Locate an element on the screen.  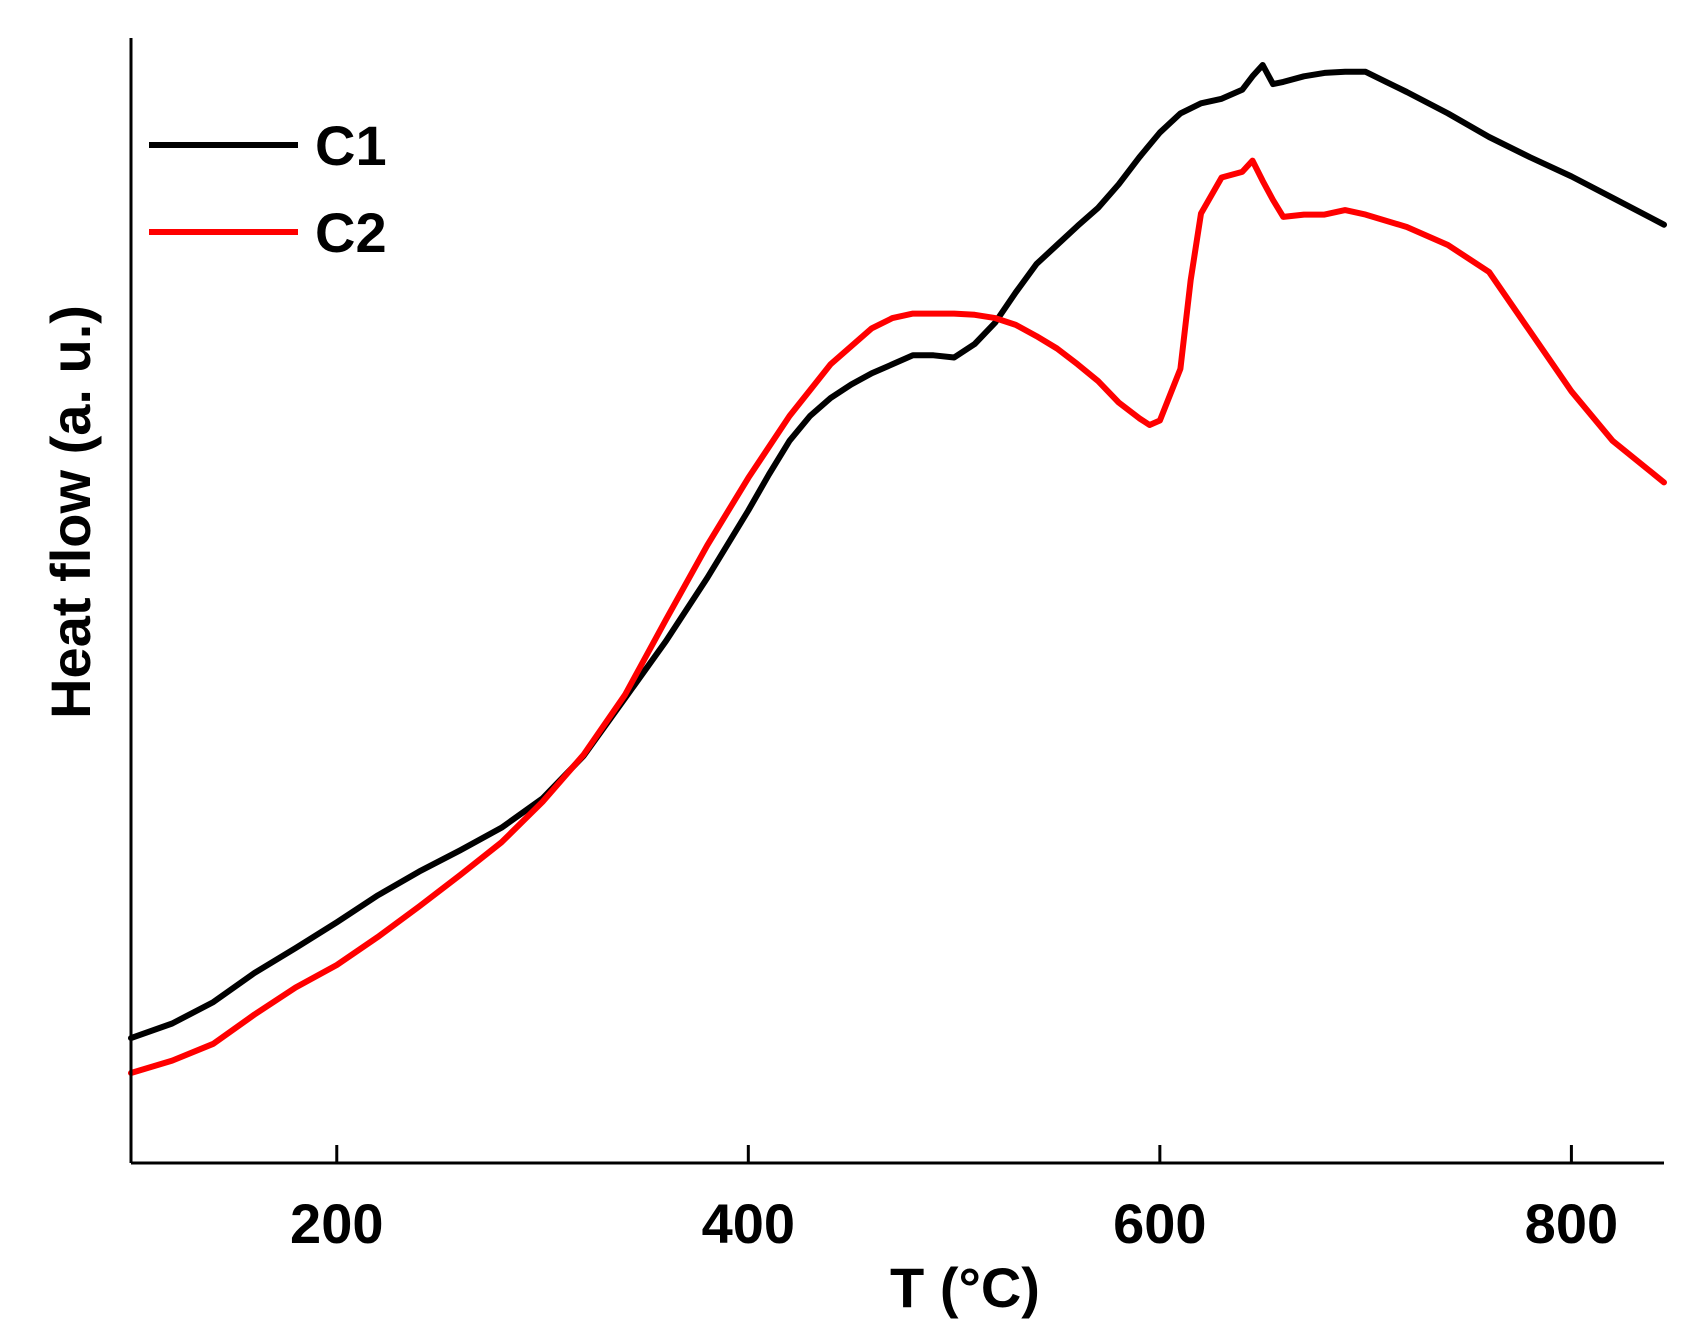
x-tick-label: 600 is located at coordinates (1159, 1223).